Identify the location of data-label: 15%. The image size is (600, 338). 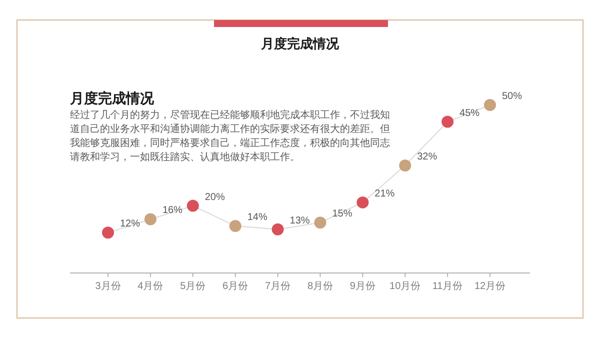
(342, 214).